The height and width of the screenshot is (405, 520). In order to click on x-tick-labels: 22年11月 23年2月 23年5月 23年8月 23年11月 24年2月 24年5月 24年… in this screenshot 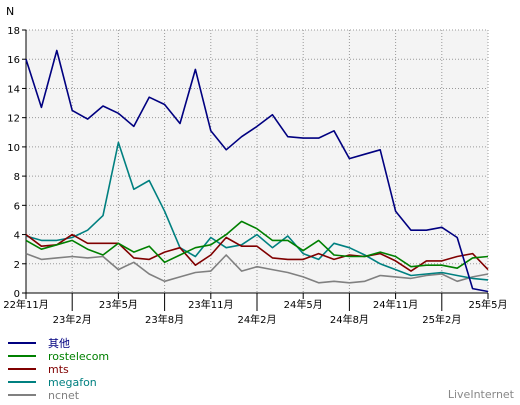, I will do `click(255, 312)`.